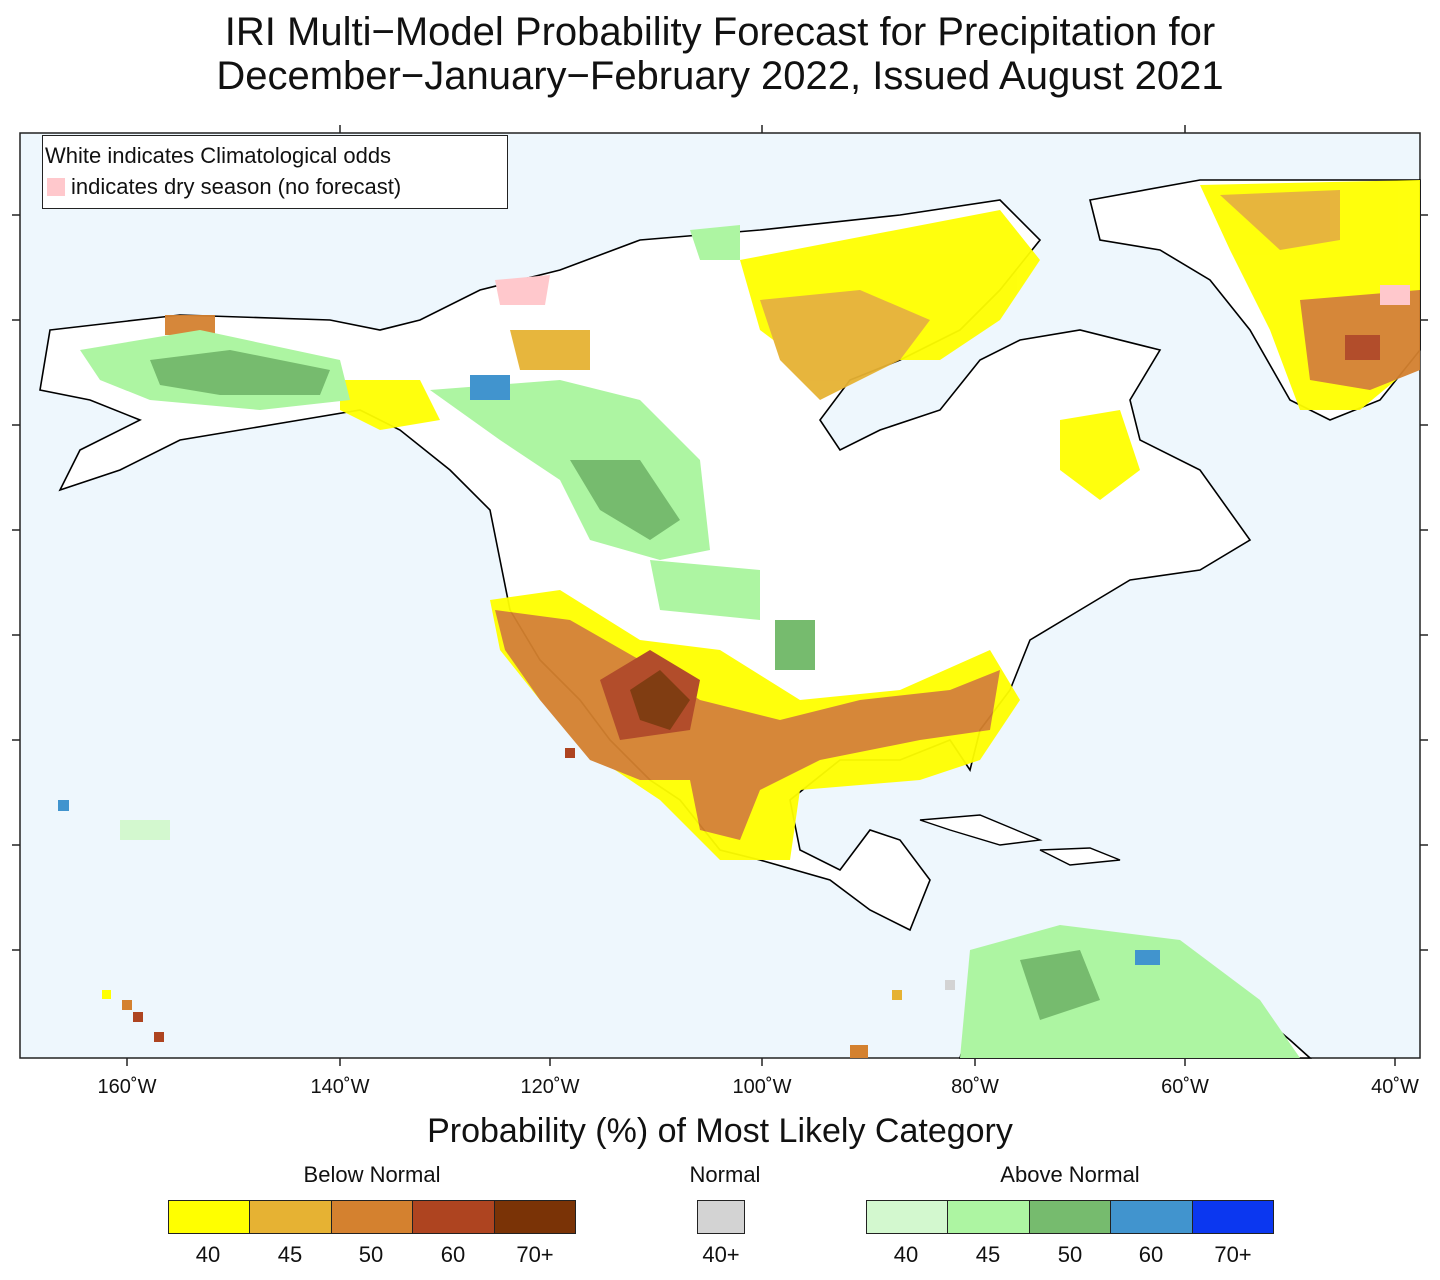 This screenshot has height=1280, width=1440. Describe the element at coordinates (208, 1254) in the screenshot. I see `below-tick: 40` at that location.